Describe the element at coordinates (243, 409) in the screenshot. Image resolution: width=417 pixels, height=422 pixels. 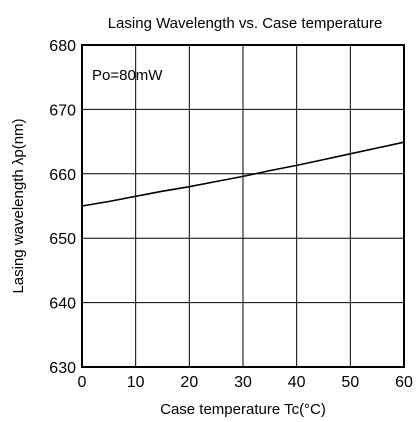
I see `x-axis-label: Case temperature Tc(°C)` at that location.